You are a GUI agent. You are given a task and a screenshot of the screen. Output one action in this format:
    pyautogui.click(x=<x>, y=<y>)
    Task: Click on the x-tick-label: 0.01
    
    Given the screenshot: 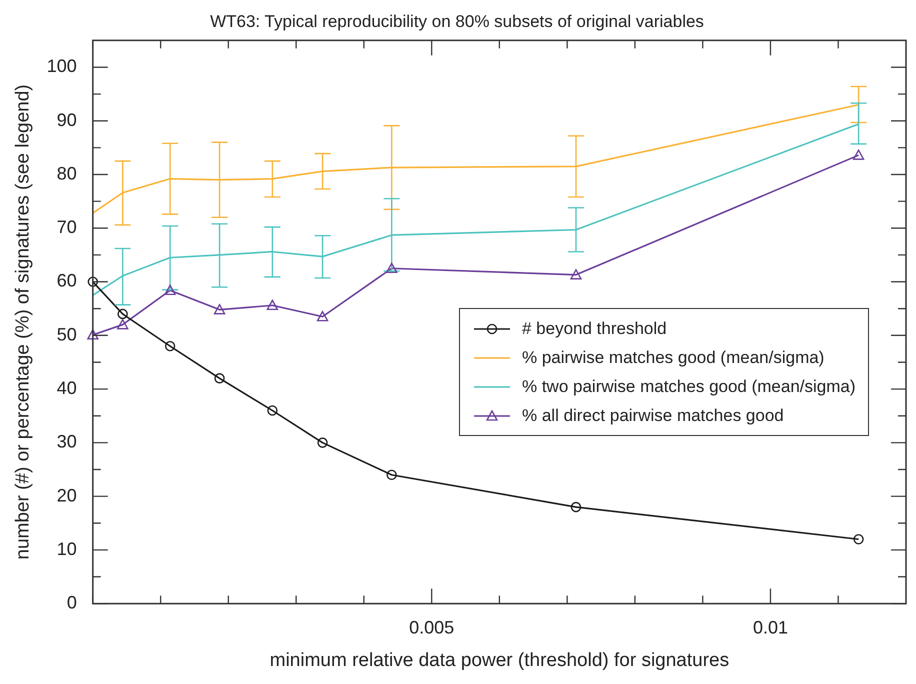 What is the action you would take?
    pyautogui.click(x=770, y=627)
    